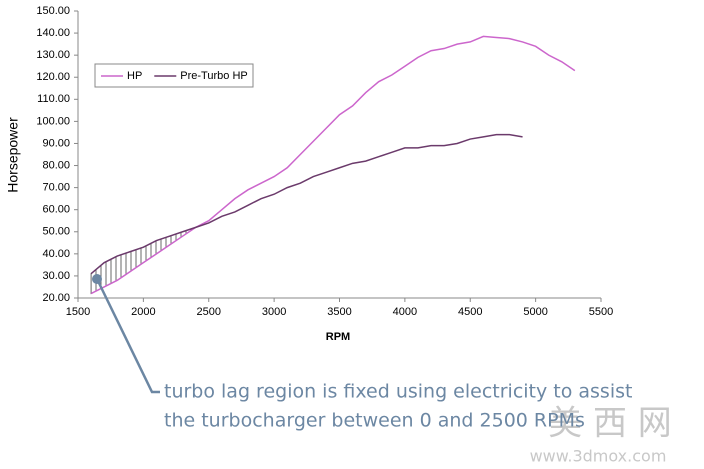 The height and width of the screenshot is (469, 704). Describe the element at coordinates (405, 312) in the screenshot. I see `x-tick-label: 4000` at that location.